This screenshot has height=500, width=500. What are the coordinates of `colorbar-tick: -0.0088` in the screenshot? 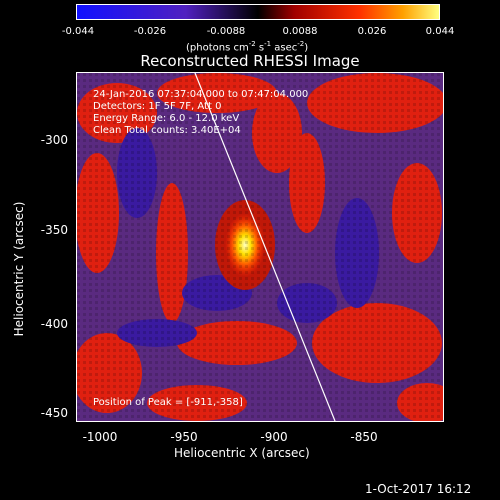 It's located at (226, 31).